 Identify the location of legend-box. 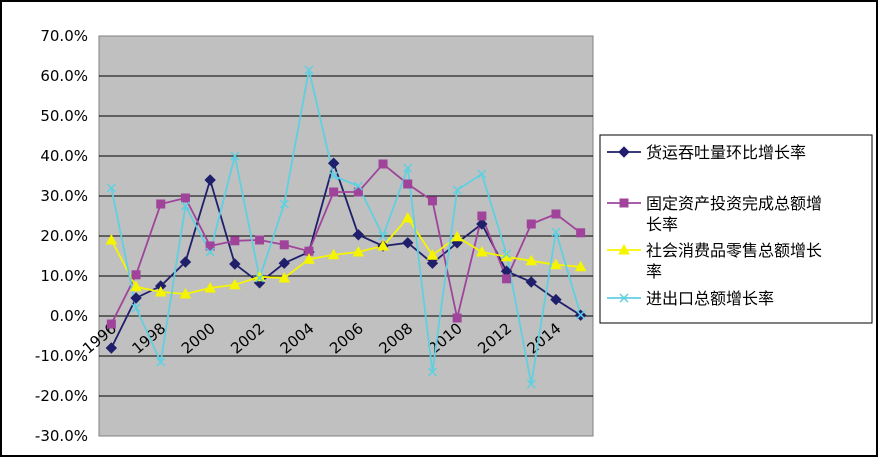
(736, 229).